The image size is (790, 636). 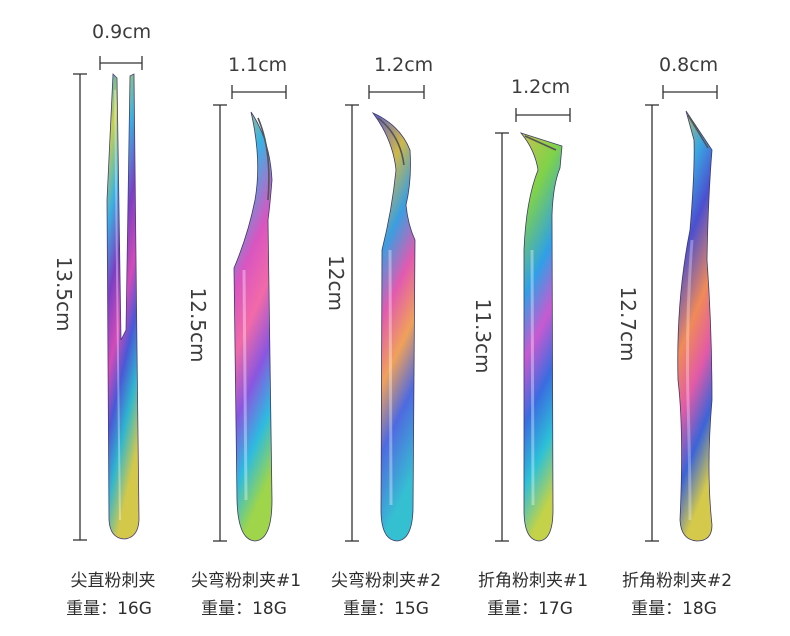 I want to click on tweezer-3-weight: 重量：15G, so click(x=386, y=609).